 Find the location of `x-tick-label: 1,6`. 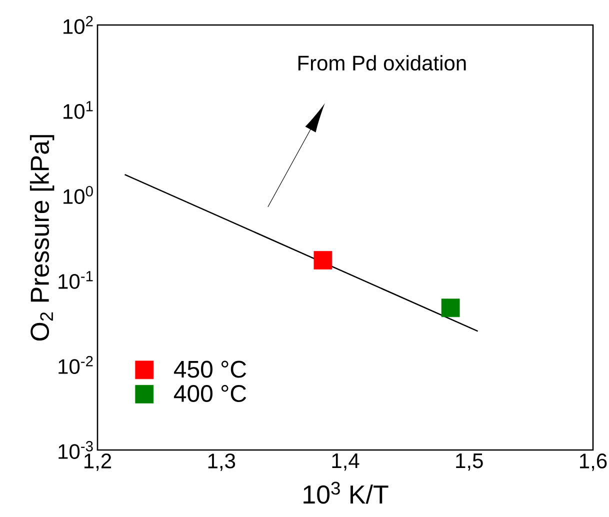

x-tick-label: 1,6 is located at coordinates (593, 462).